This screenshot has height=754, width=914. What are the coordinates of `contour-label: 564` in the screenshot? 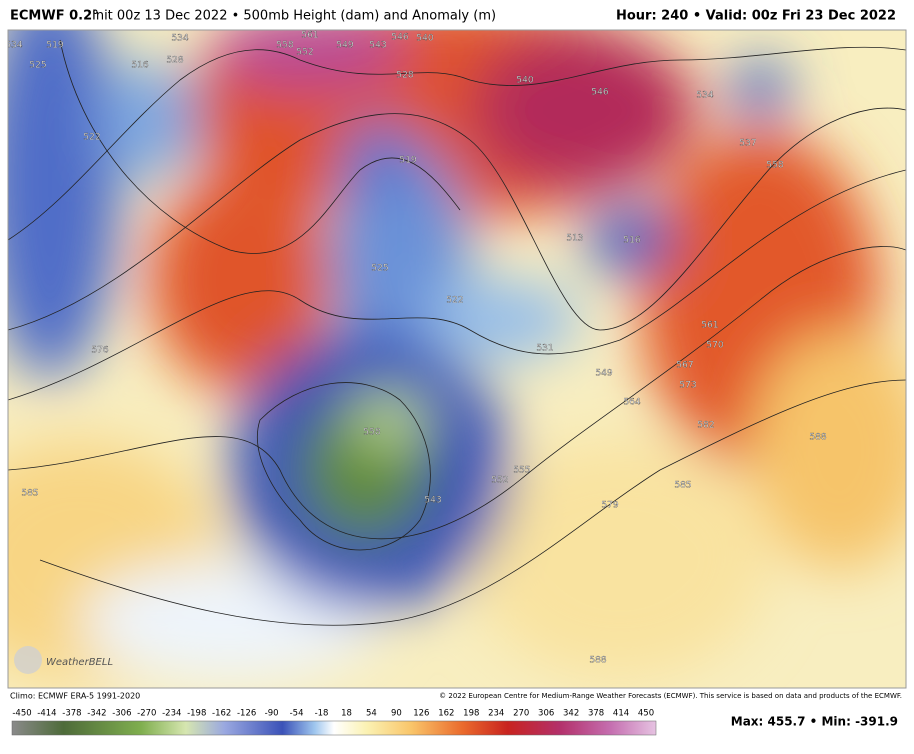 It's located at (631, 403).